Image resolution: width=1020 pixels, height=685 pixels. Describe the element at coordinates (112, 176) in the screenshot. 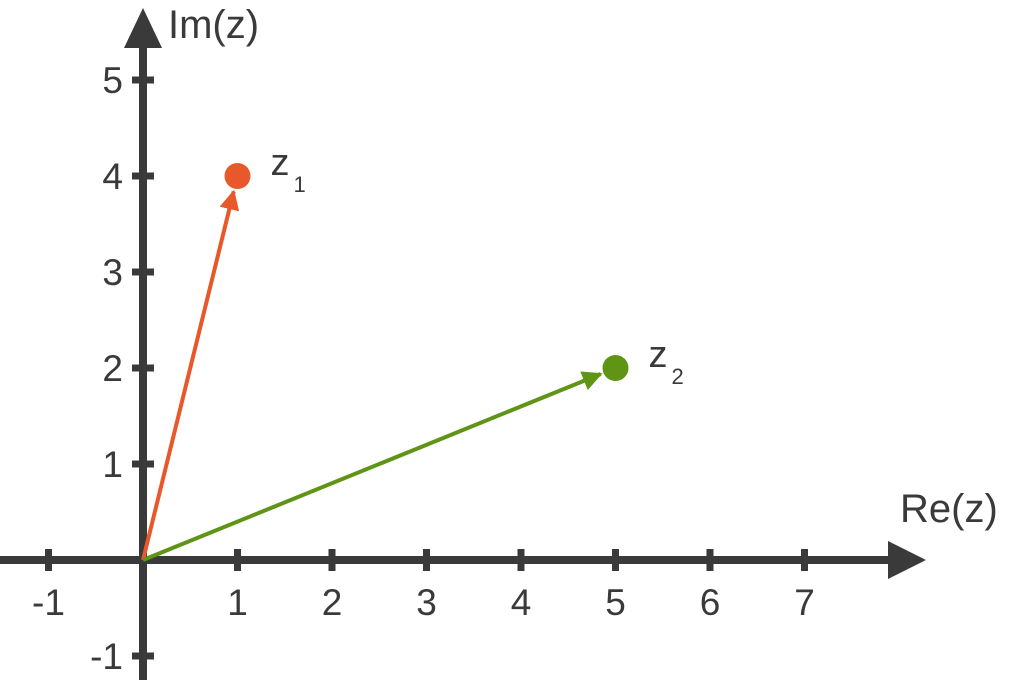

I see `y-tick-label: 4` at that location.